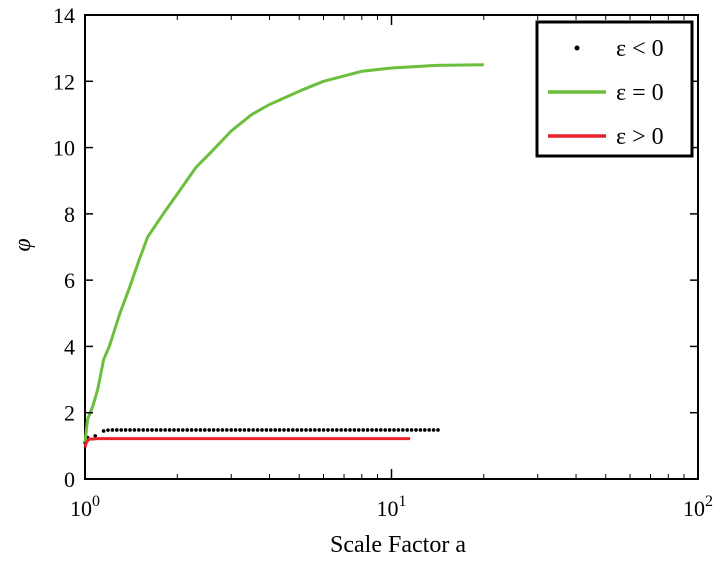 This screenshot has height=562, width=720. Describe the element at coordinates (640, 93) in the screenshot. I see `legend-label-1: ε = 0` at that location.